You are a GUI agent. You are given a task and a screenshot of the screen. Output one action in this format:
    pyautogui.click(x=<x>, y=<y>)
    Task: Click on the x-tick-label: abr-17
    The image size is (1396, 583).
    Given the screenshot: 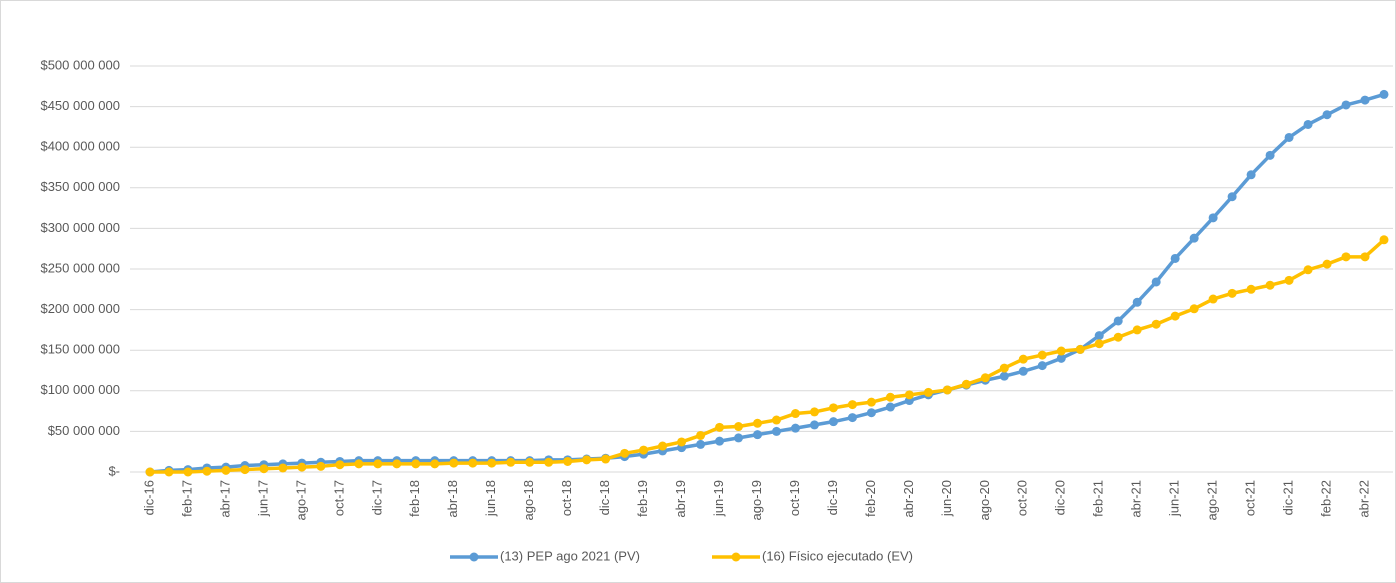 What is the action you would take?
    pyautogui.click(x=224, y=499)
    